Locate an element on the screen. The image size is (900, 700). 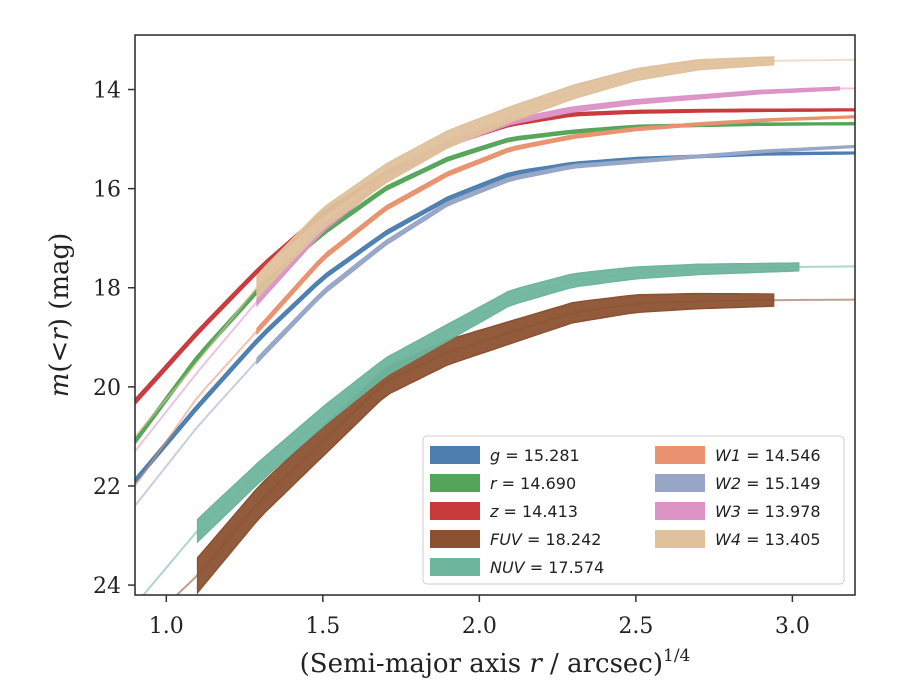
y-tick-label: 22 is located at coordinates (107, 487).